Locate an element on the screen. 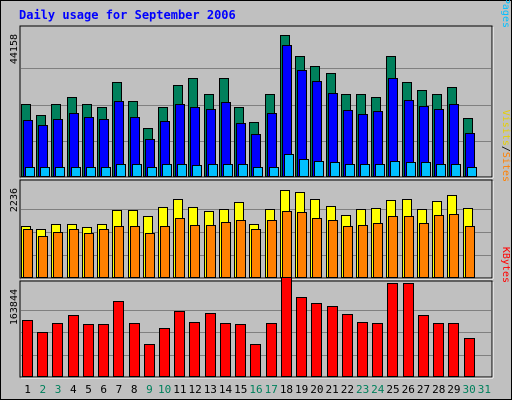 The width and height of the screenshot is (512, 400). legend-entry: Visits is located at coordinates (505, 128).